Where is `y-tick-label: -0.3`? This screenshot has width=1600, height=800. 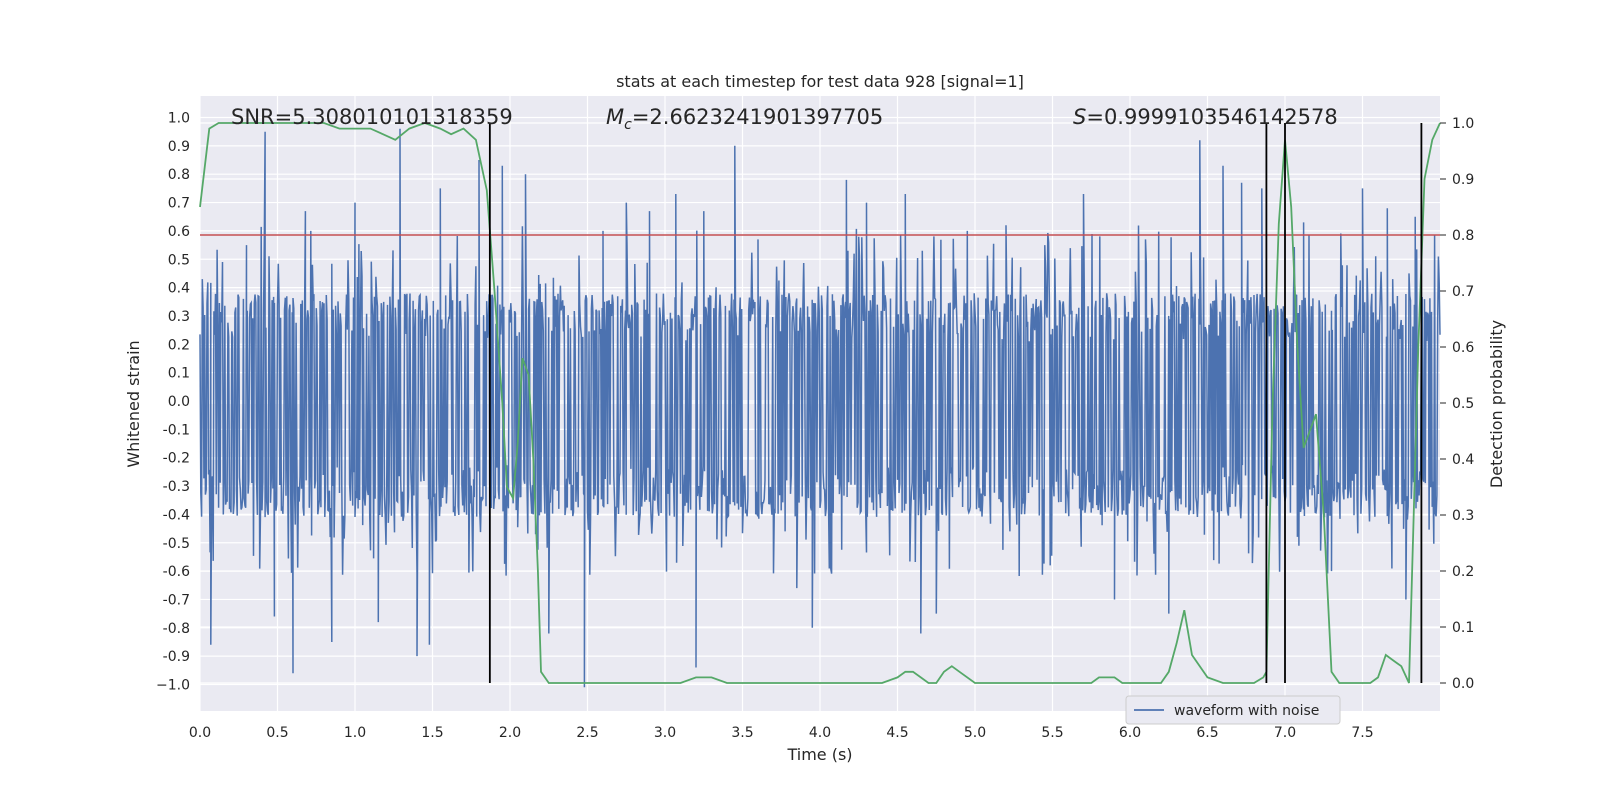
y-tick-label: -0.3 is located at coordinates (176, 487).